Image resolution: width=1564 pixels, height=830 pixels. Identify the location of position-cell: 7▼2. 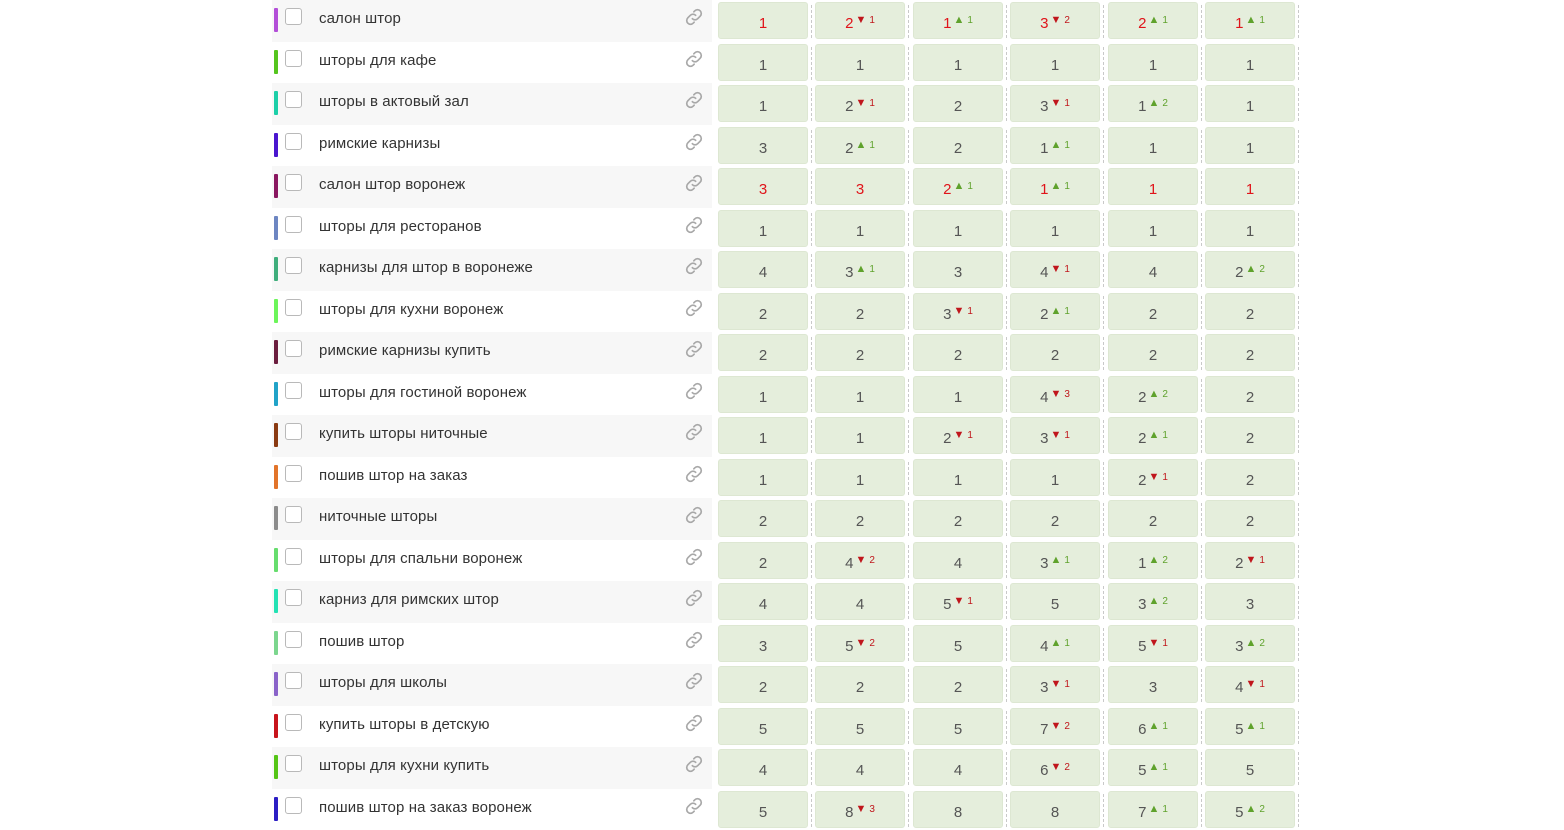
(1055, 726).